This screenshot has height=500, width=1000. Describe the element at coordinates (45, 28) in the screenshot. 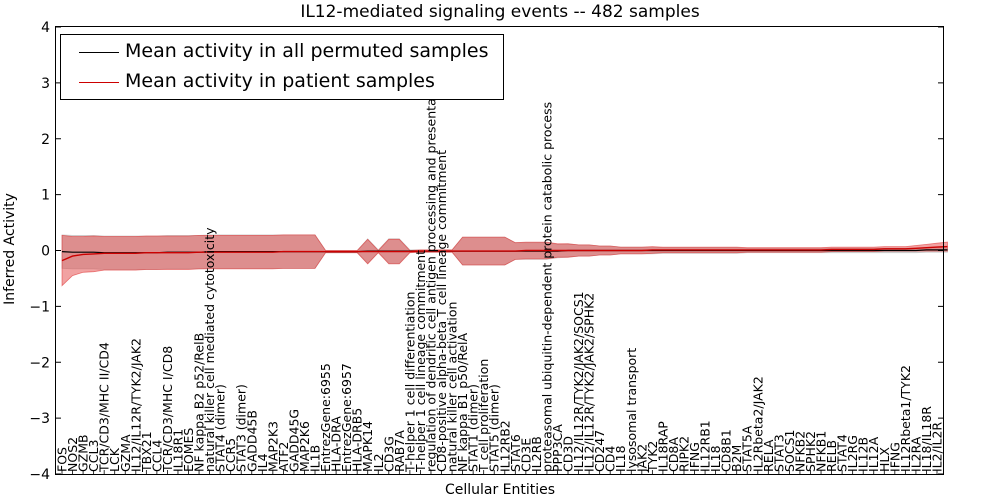

I see `y-tick-label: 4` at that location.